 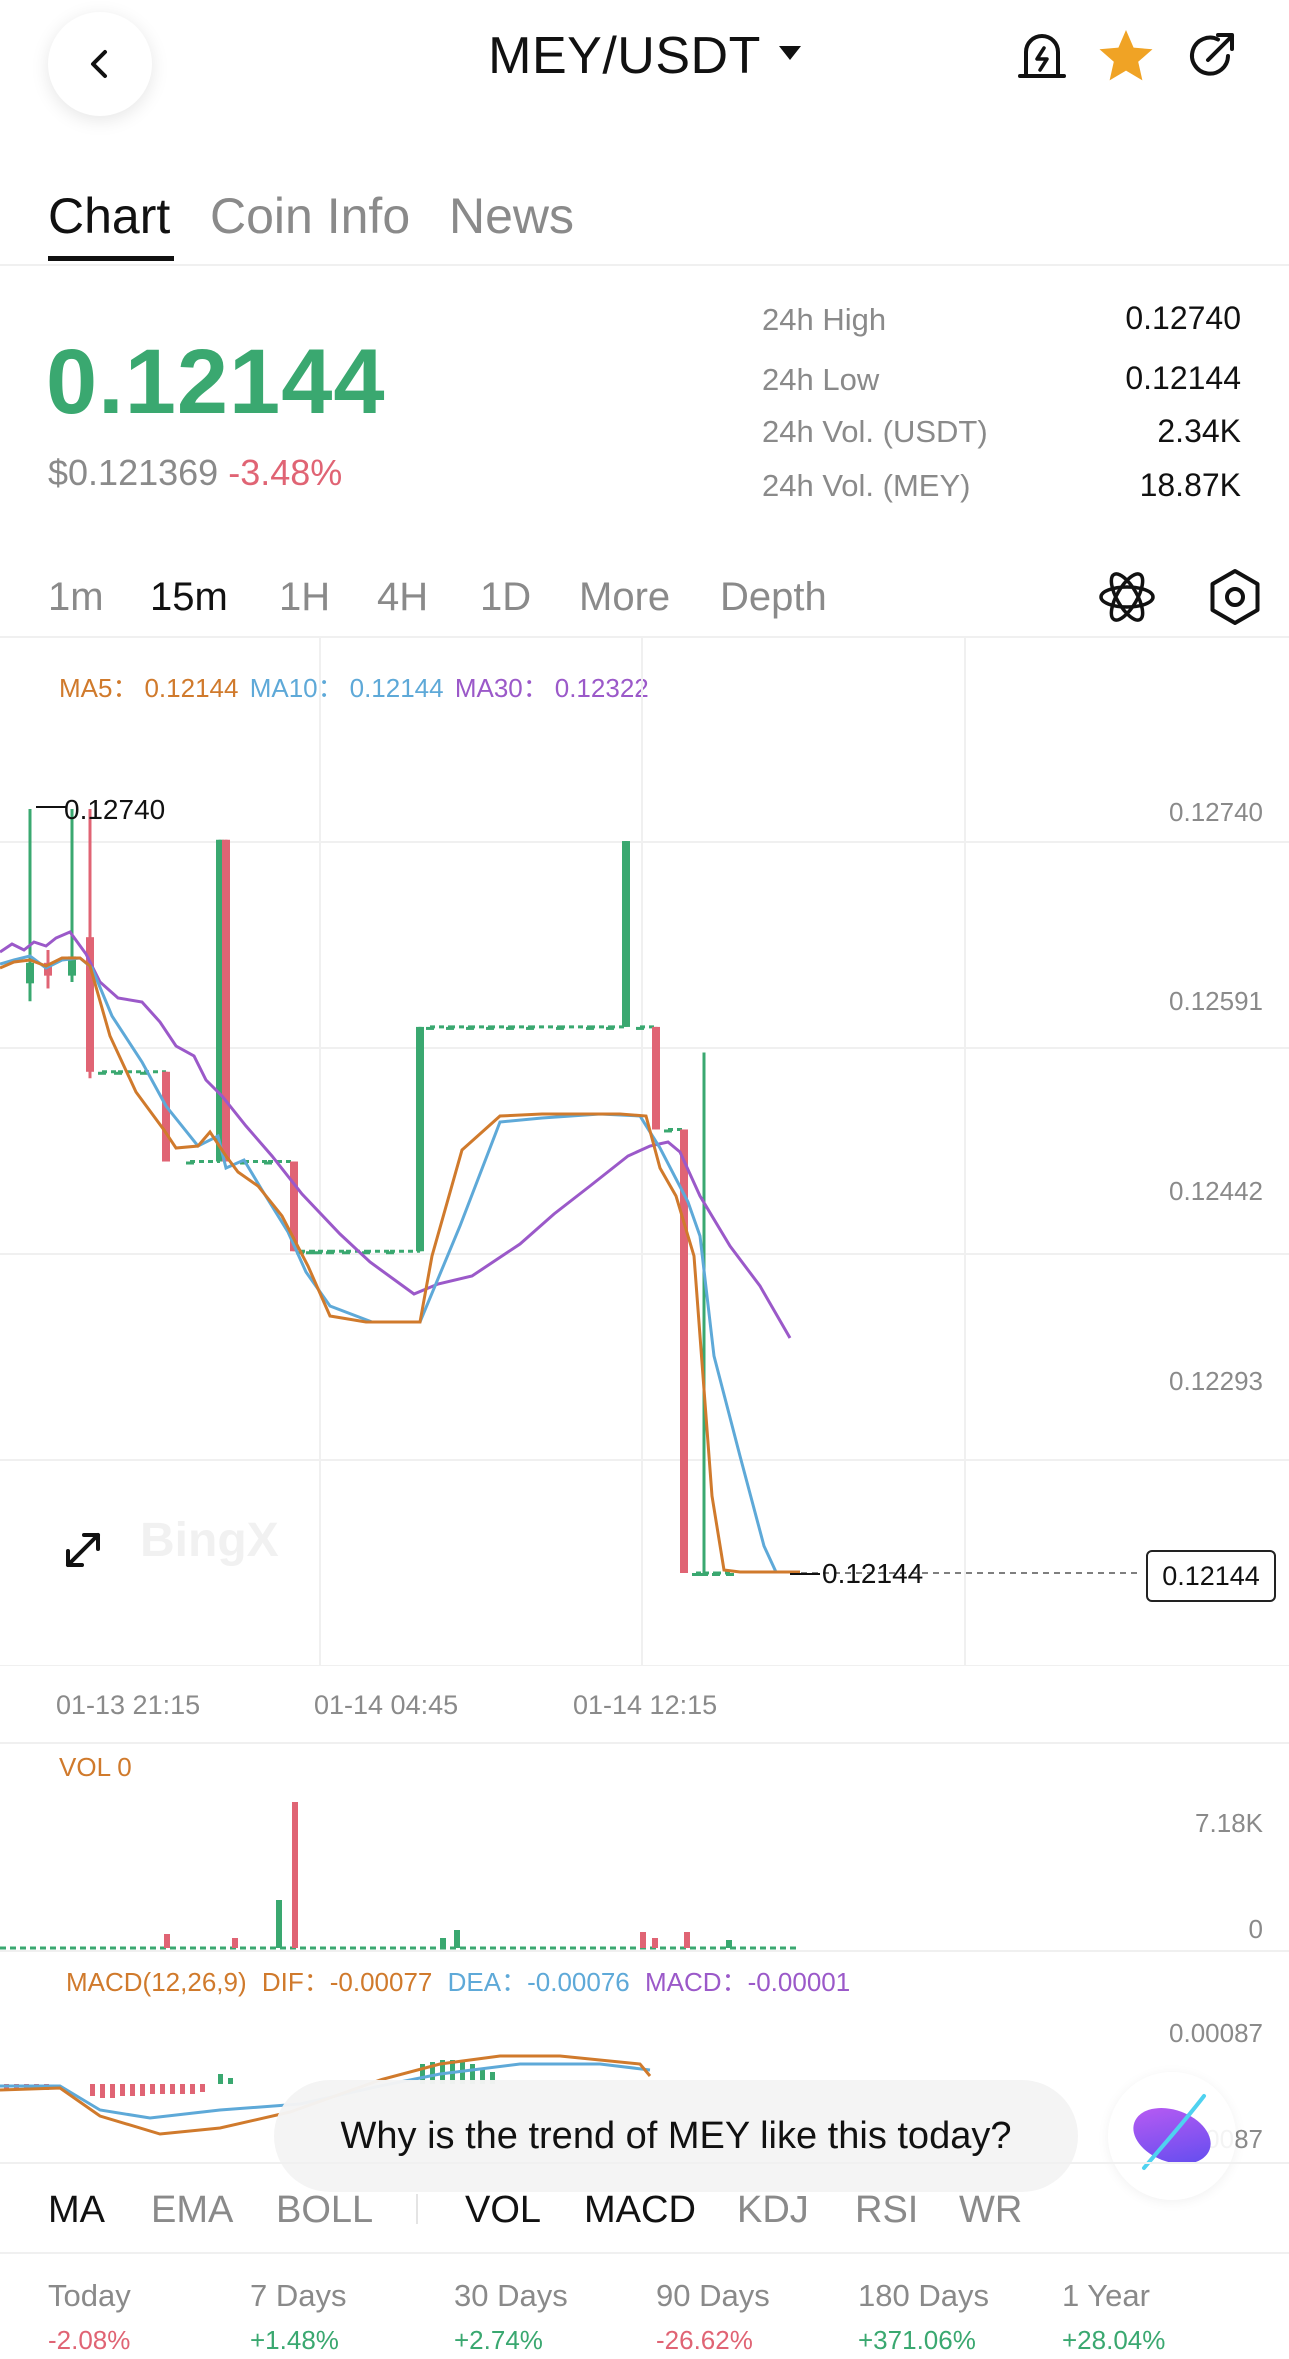 What do you see at coordinates (696, 1982) in the screenshot?
I see `macd-label: MACD：` at bounding box center [696, 1982].